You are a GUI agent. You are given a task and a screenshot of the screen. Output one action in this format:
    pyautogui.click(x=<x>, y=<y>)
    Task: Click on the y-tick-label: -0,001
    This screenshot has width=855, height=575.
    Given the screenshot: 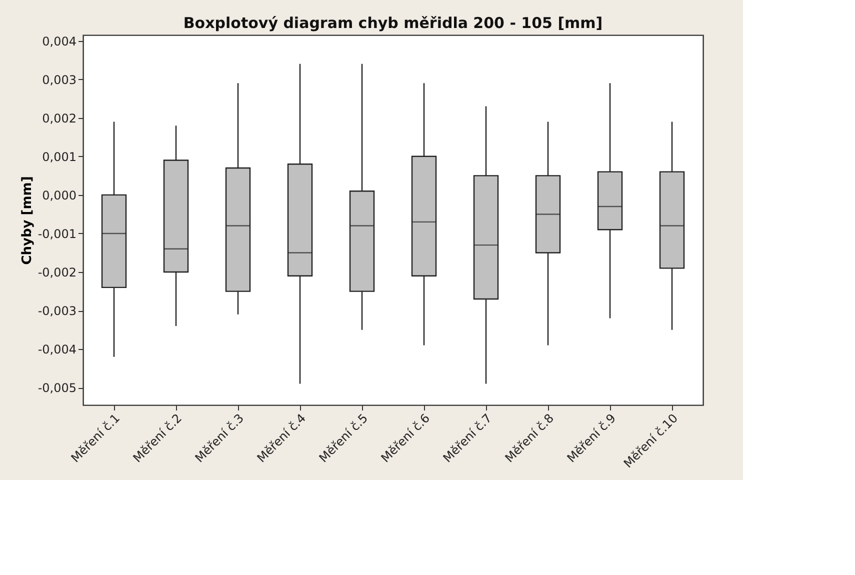 What is the action you would take?
    pyautogui.click(x=57, y=233)
    